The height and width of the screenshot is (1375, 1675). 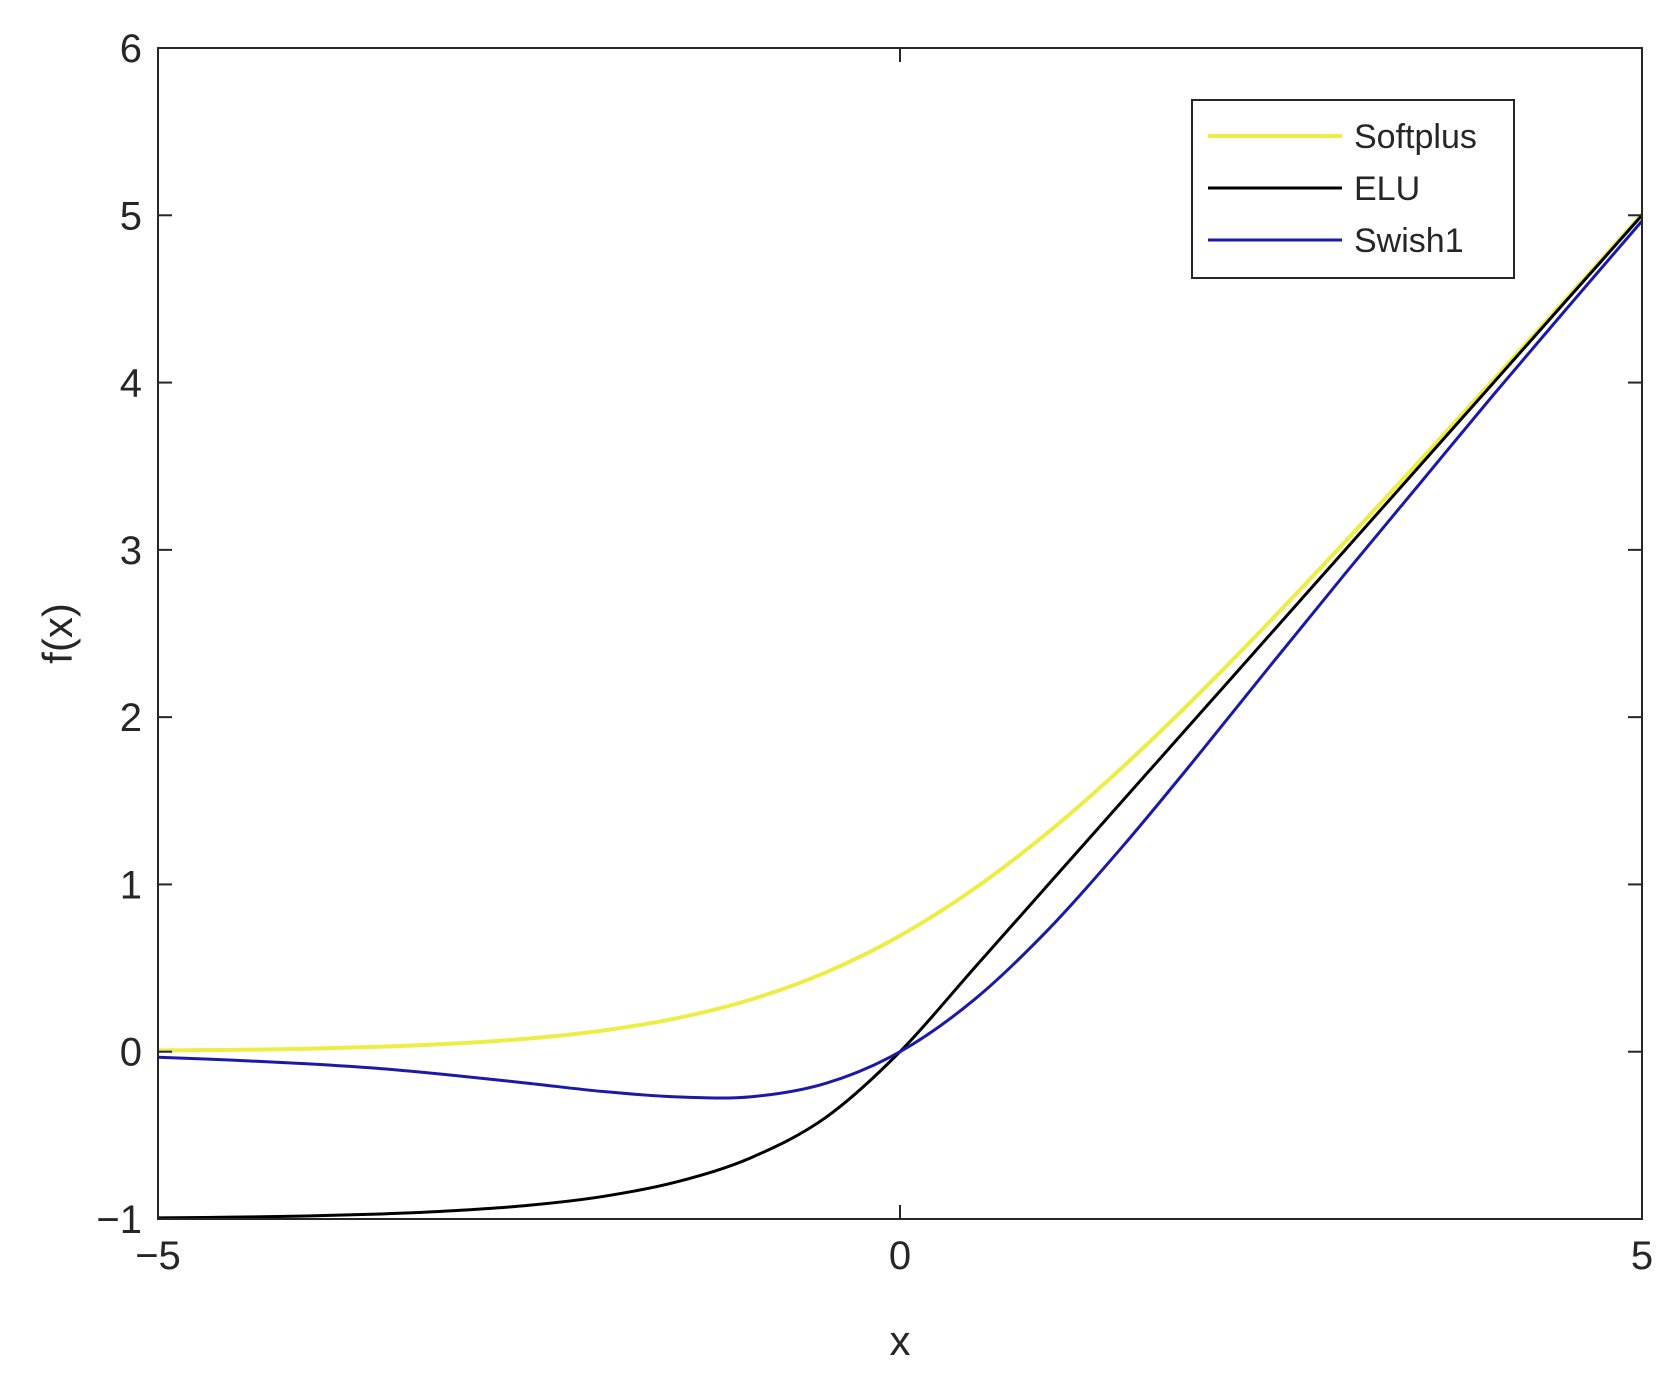 I want to click on legend-label: ELU, so click(x=1387, y=189).